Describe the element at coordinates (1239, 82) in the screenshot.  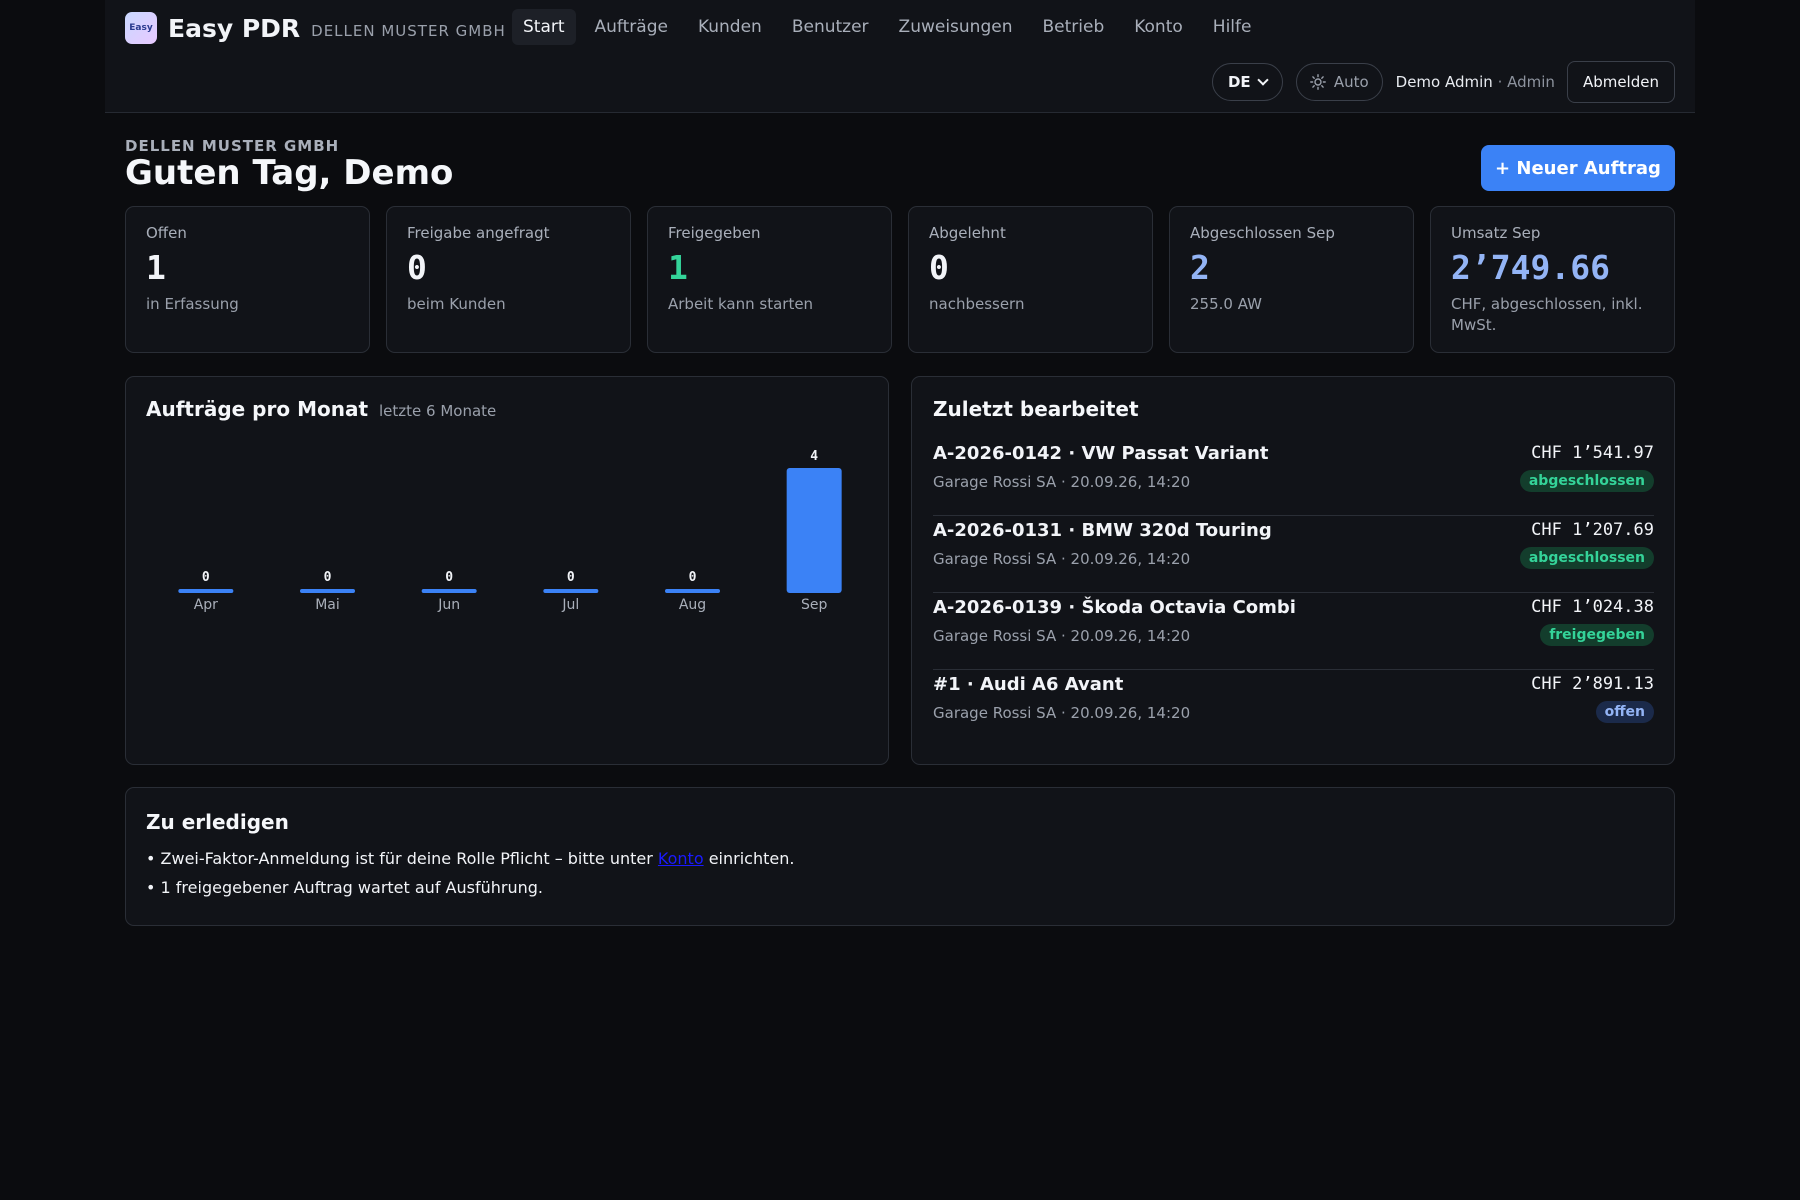
I see `language-value: DE` at that location.